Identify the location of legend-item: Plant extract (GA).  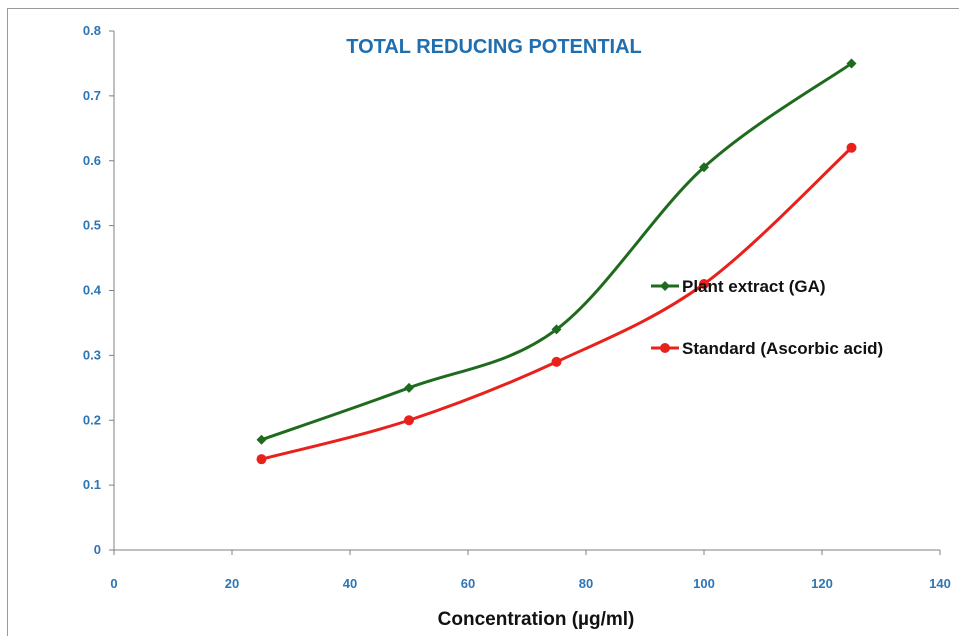
(738, 286).